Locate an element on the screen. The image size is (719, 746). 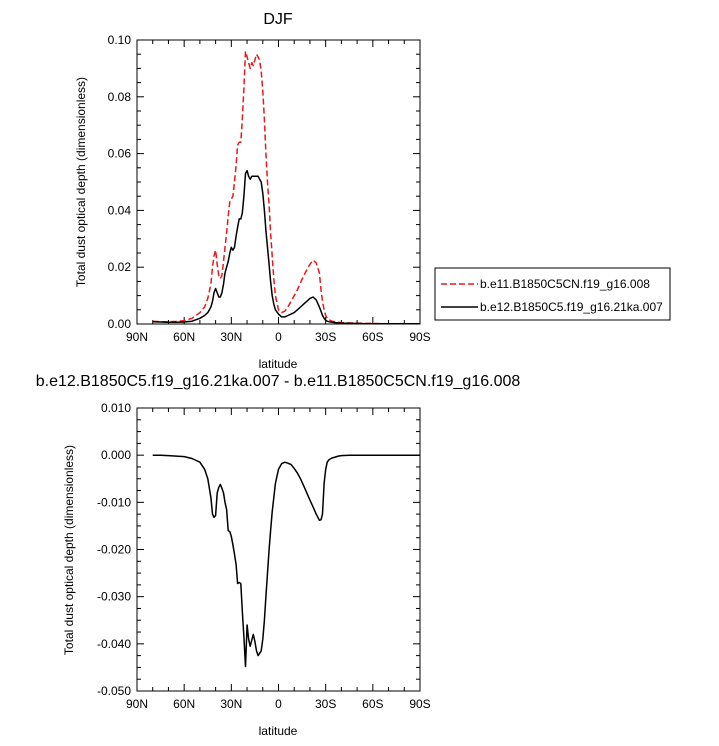
y-tick-label: 0.02 is located at coordinates (120, 267).